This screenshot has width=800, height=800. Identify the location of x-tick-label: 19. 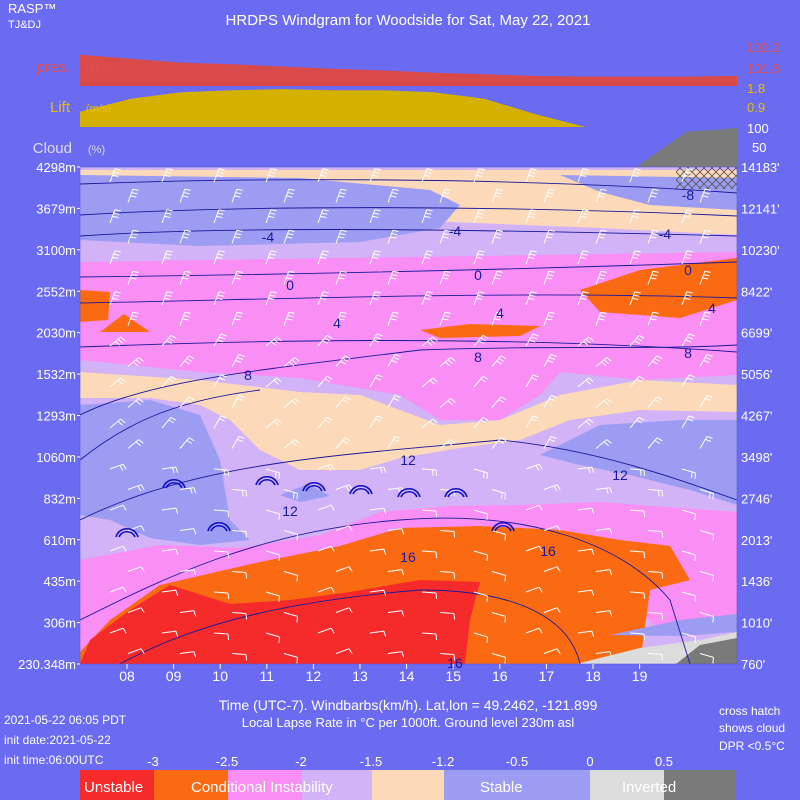
(640, 676).